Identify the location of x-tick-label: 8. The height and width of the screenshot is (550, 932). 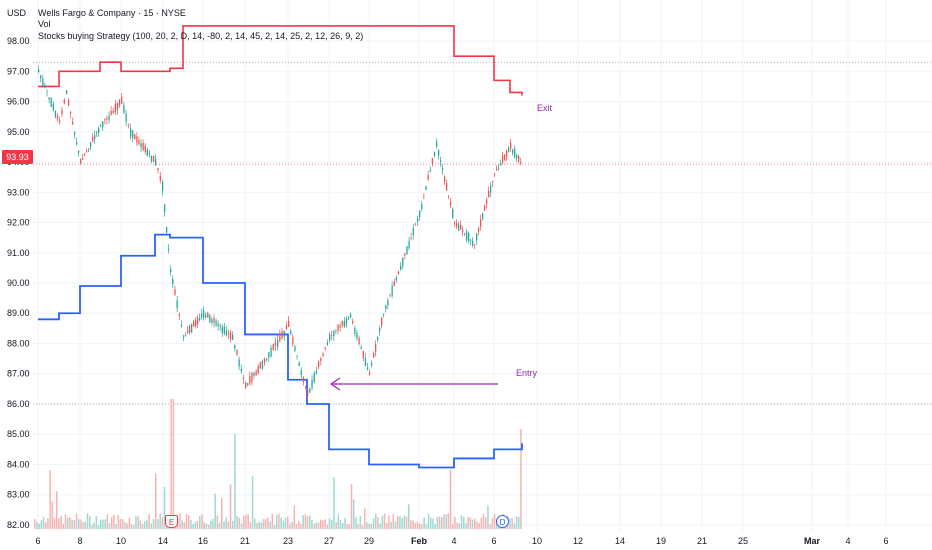
(79, 541).